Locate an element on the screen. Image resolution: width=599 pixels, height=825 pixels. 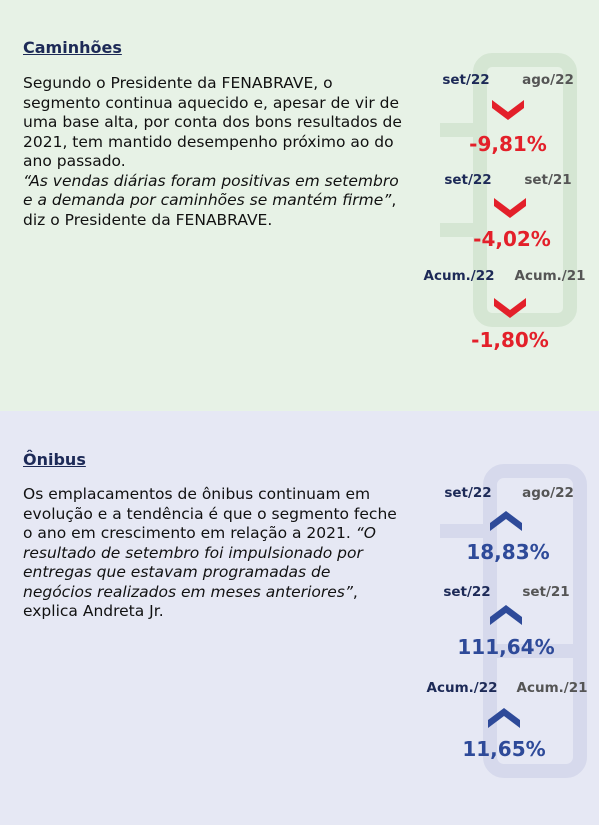
paragraph-after: , diz o Presidente da FENABRAVE. is located at coordinates (210, 210).